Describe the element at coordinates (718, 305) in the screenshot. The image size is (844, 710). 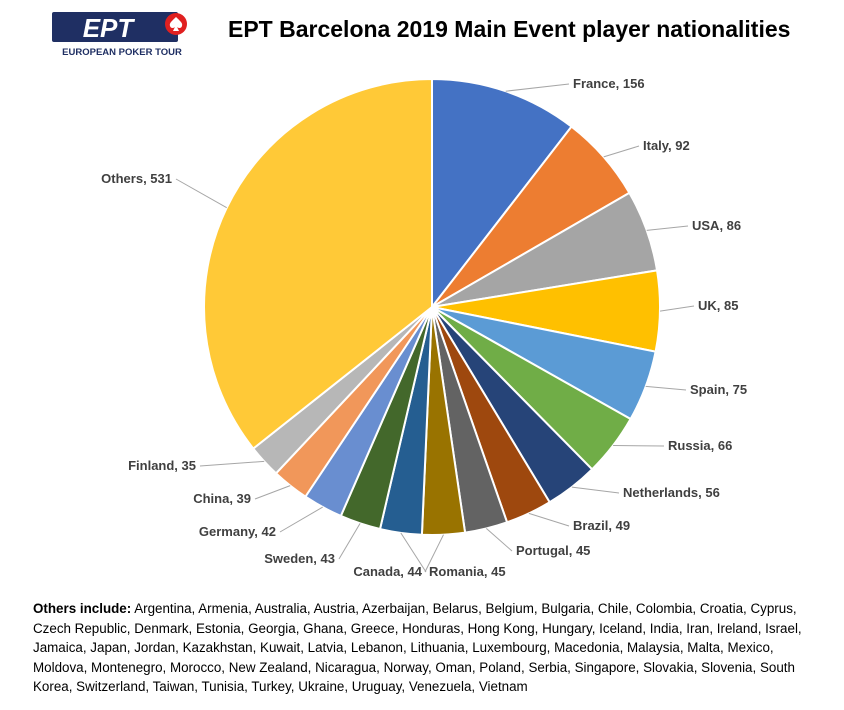
I see `data-label-uk: UK, 85` at that location.